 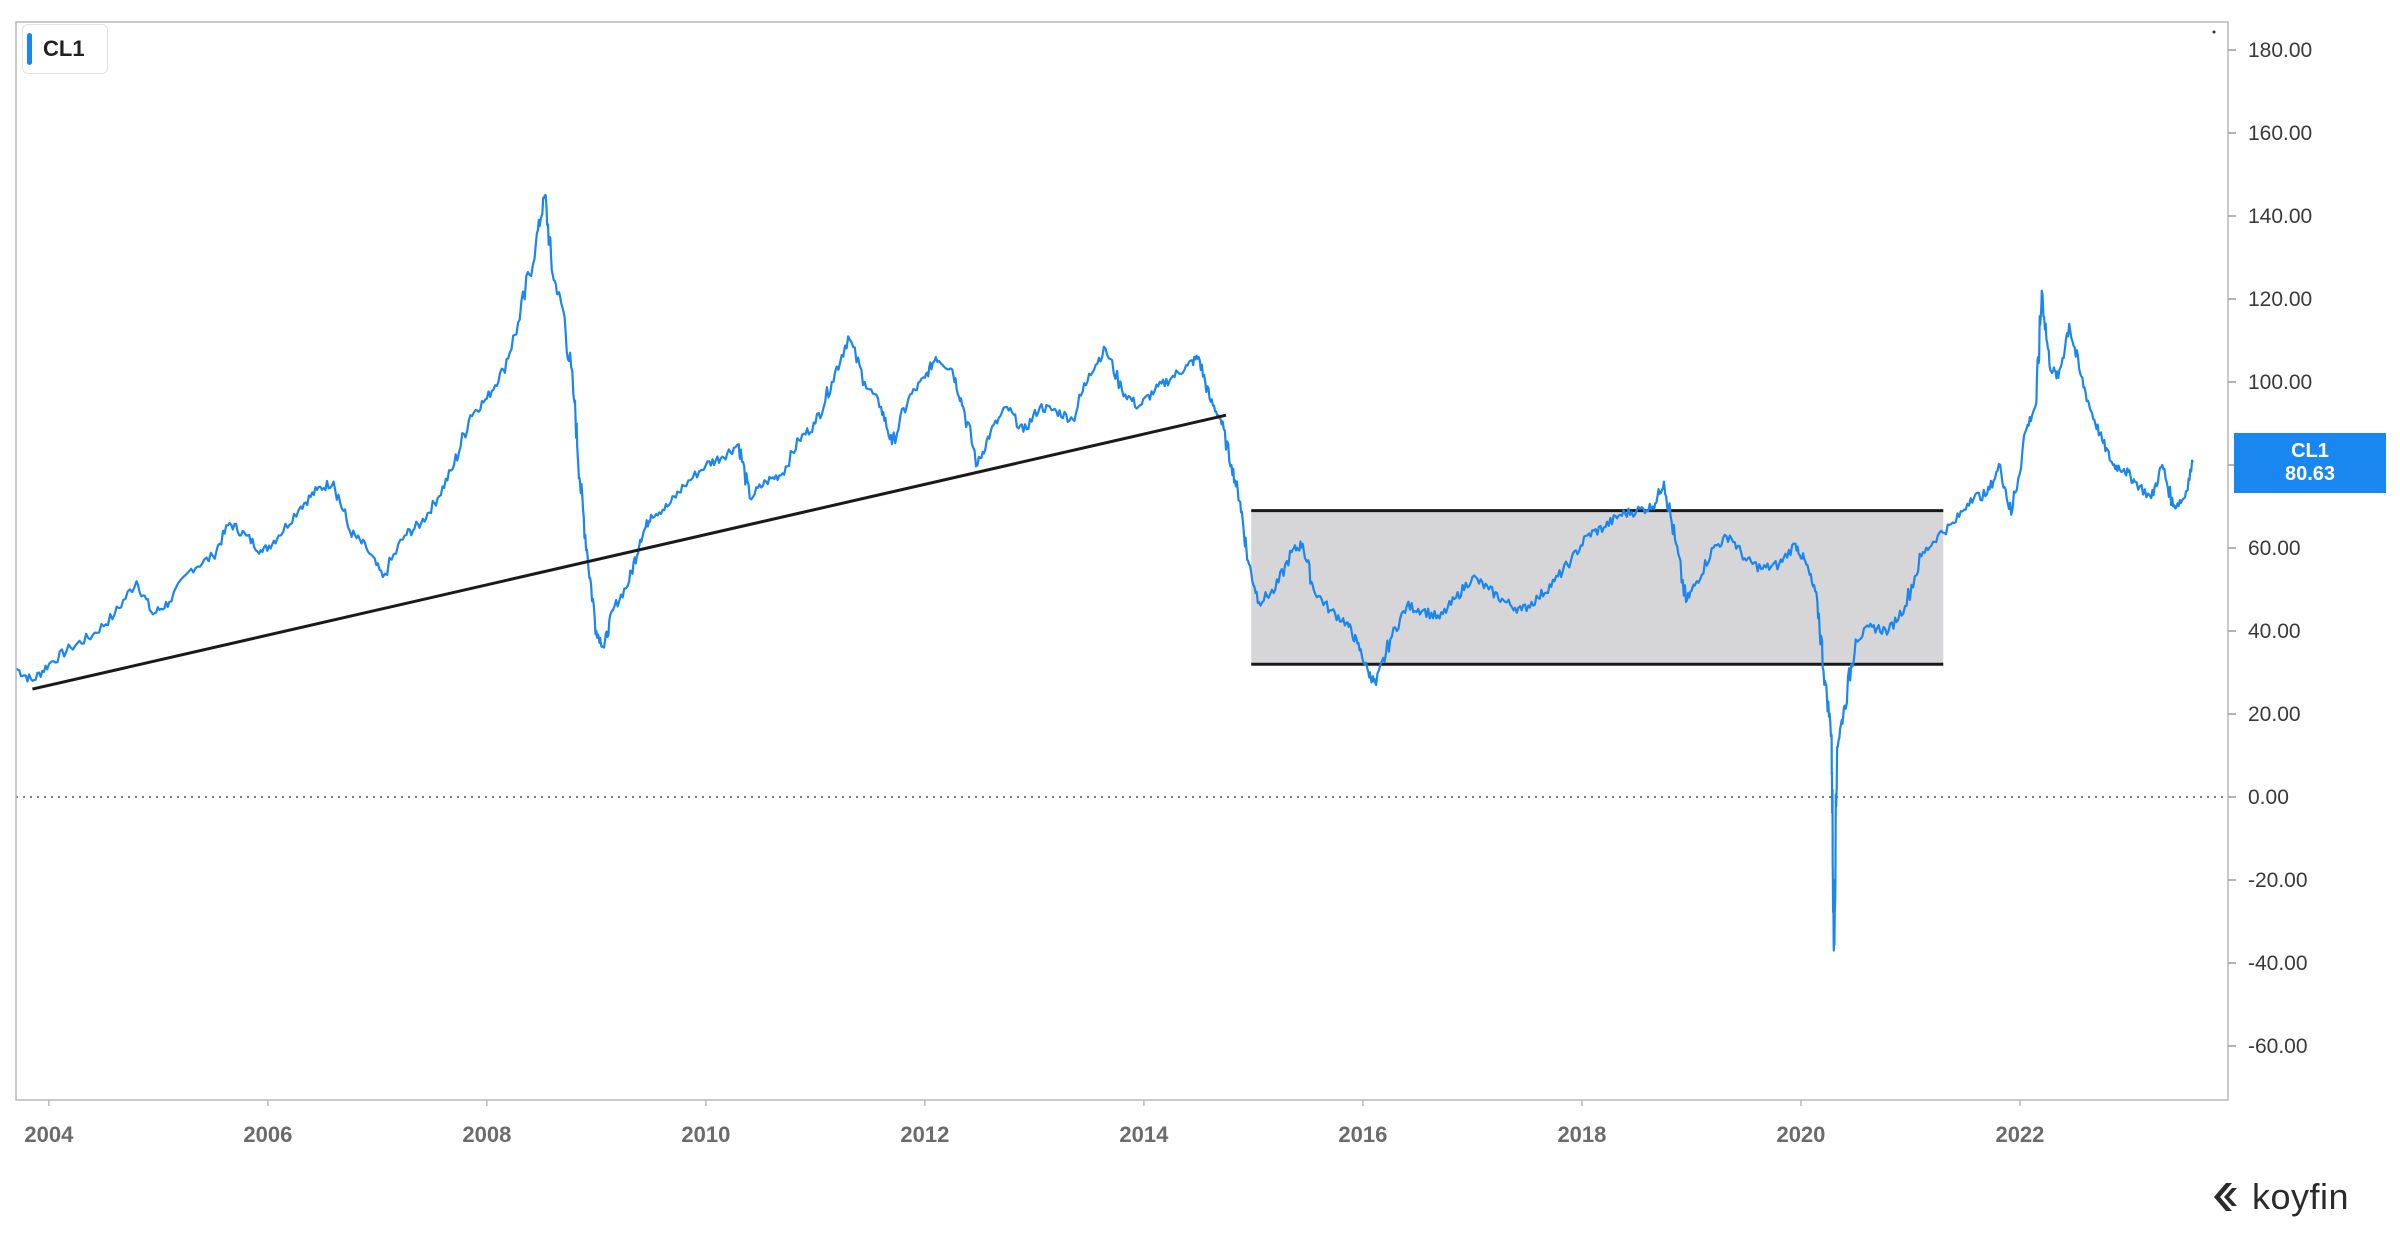 I want to click on x-tick-label: 2010, so click(x=705, y=1134).